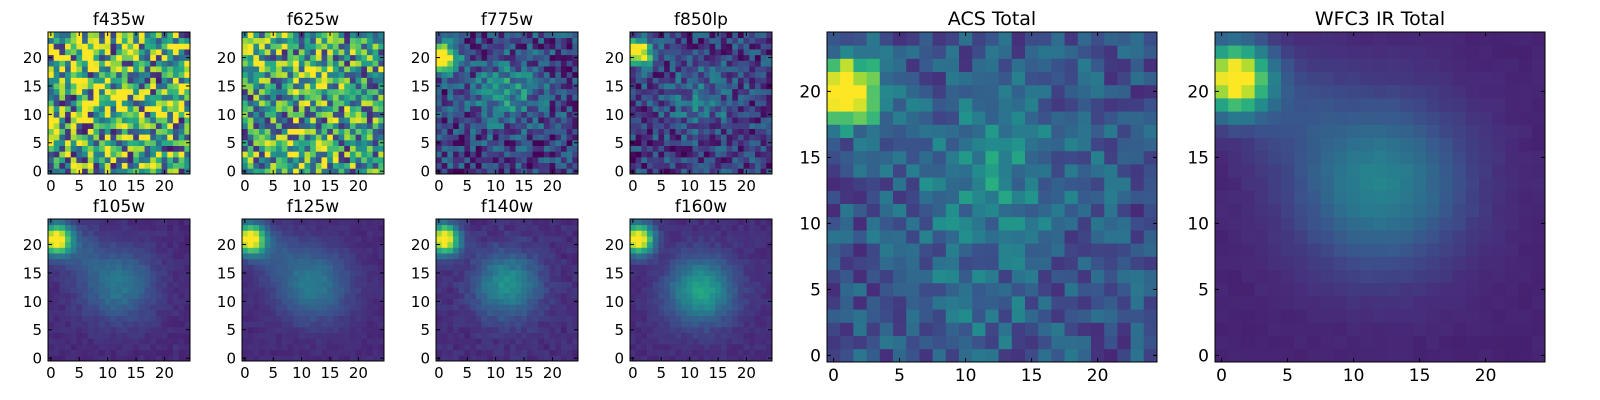  What do you see at coordinates (614, 115) in the screenshot?
I see `y-tick-label: 10` at bounding box center [614, 115].